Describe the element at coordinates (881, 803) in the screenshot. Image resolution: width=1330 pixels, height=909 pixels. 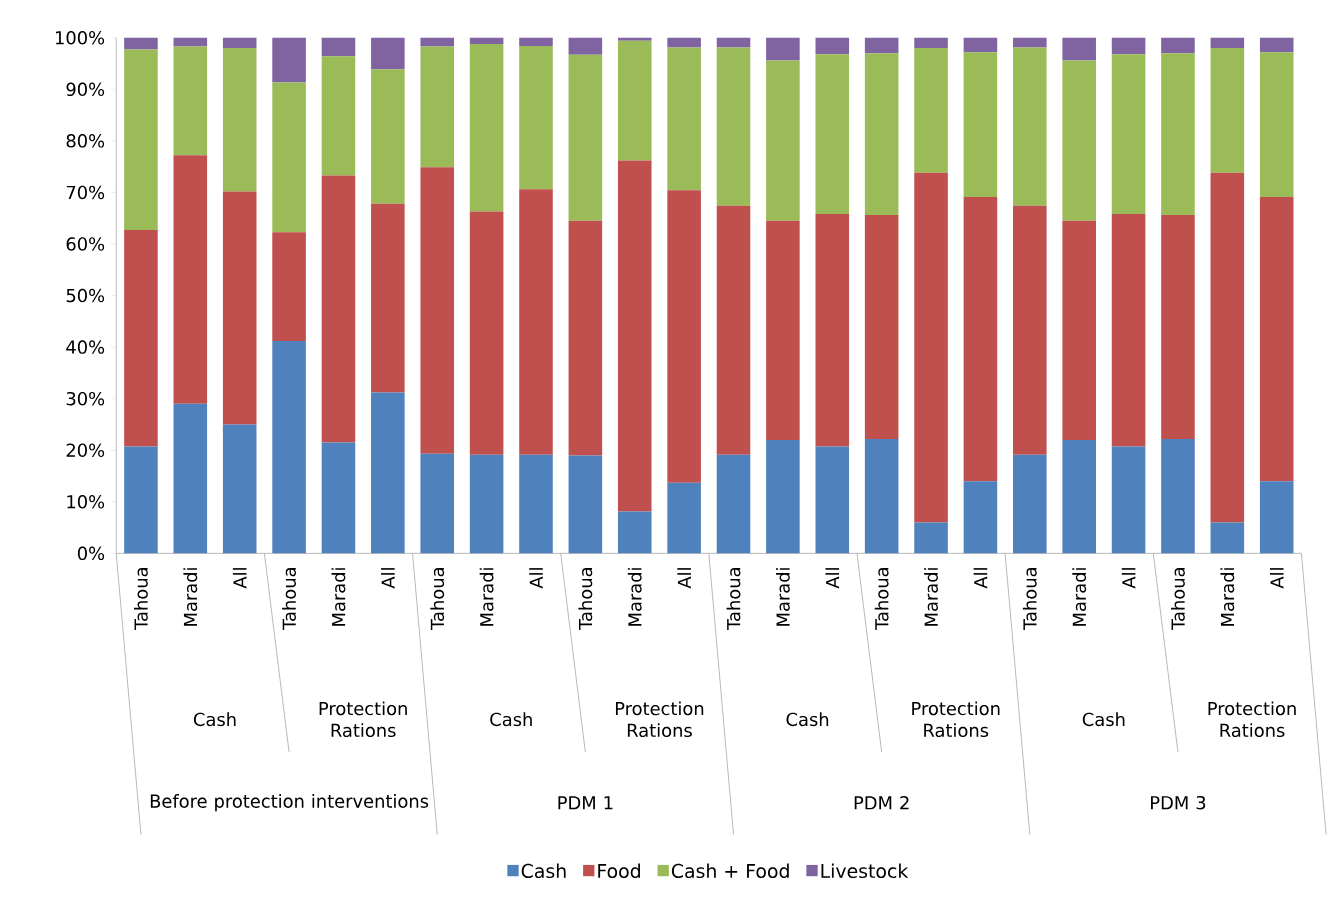
I see `text: PDM 2` at that location.